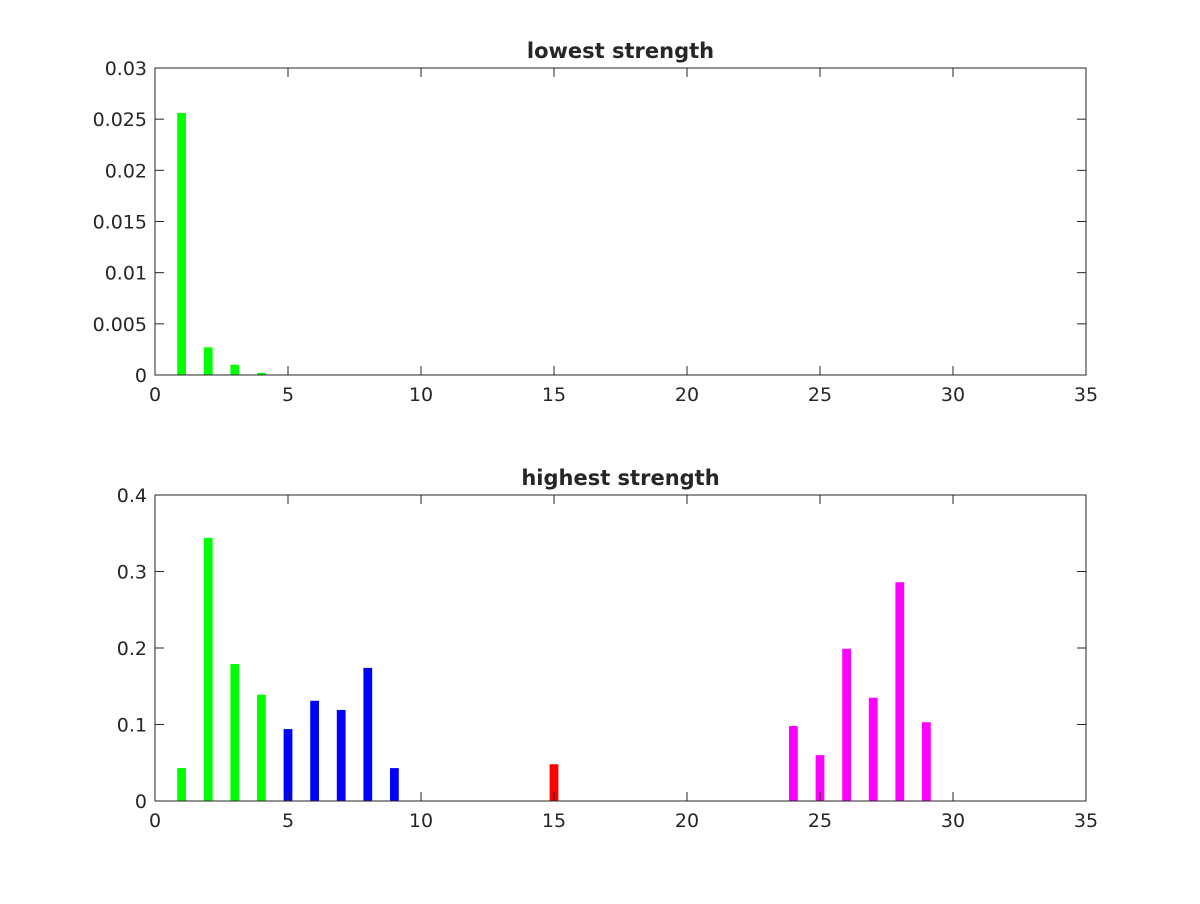 This screenshot has width=1200, height=904. Describe the element at coordinates (126, 274) in the screenshot. I see `y-tick-label: 0.01` at that location.